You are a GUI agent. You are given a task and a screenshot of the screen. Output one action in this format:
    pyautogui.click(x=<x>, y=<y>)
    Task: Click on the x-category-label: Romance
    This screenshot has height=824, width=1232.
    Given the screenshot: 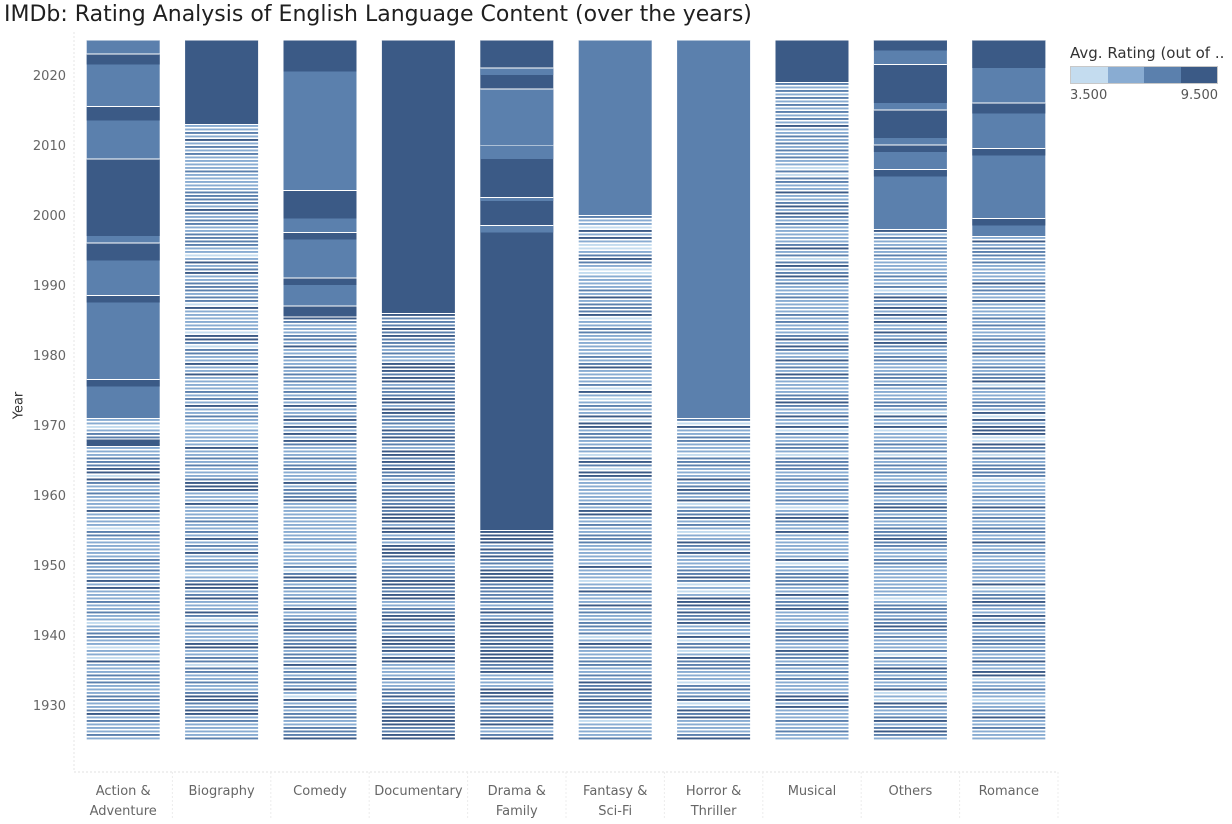 What is the action you would take?
    pyautogui.click(x=1009, y=791)
    